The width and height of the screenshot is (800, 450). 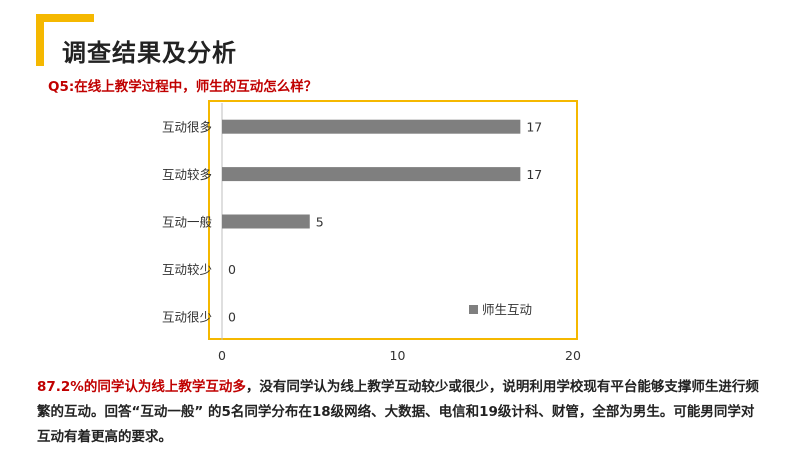 What do you see at coordinates (187, 269) in the screenshot?
I see `category-label: 互动较少` at bounding box center [187, 269].